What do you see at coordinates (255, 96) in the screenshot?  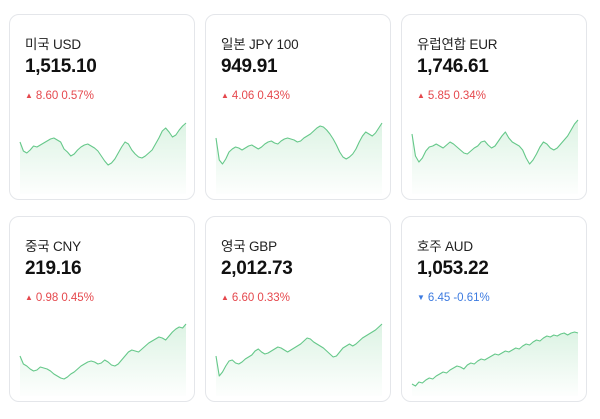 I see `rate-change: ▲ 4.06 0.43%` at bounding box center [255, 96].